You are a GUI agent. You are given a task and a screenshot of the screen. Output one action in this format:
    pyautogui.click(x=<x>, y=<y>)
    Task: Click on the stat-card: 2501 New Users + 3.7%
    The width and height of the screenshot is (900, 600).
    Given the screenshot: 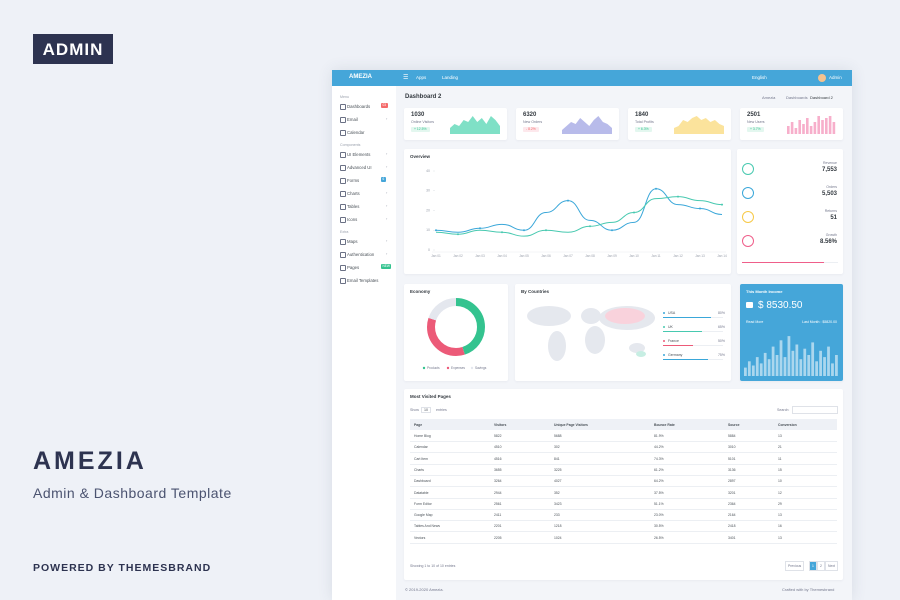 What is the action you would take?
    pyautogui.click(x=791, y=124)
    